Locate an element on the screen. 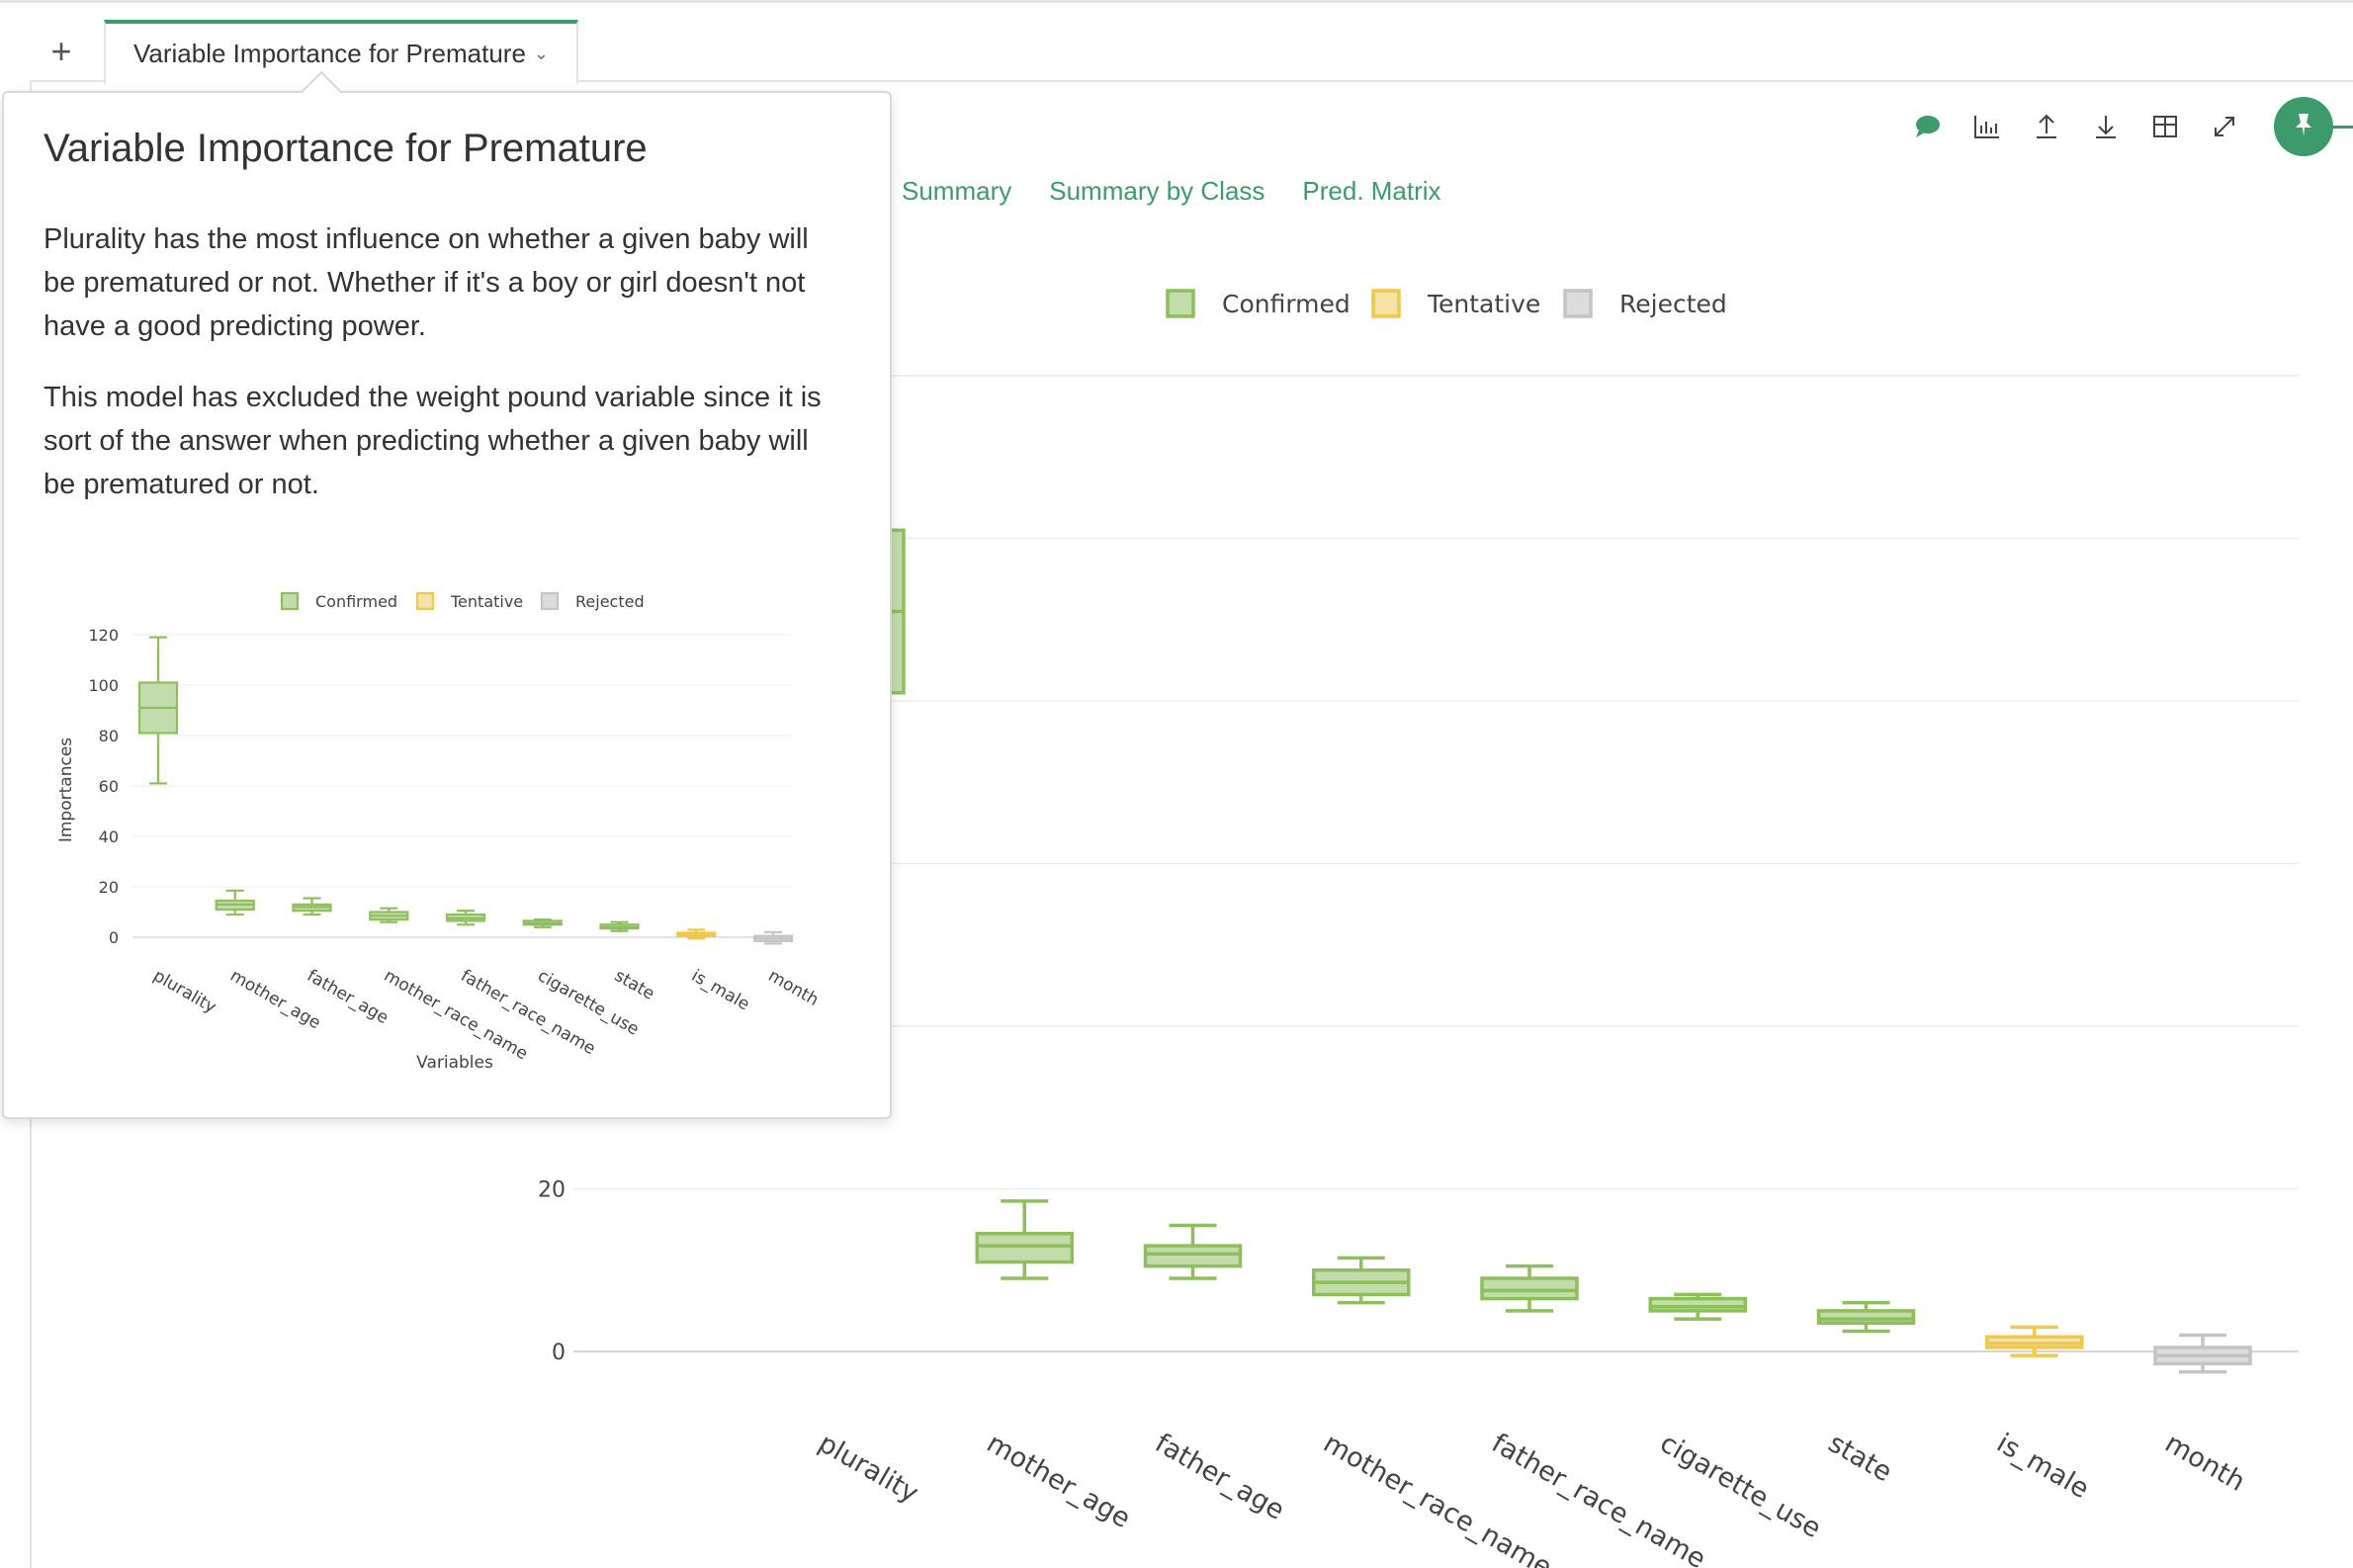 Image resolution: width=2353 pixels, height=1568 pixels. y-axis-title: Importances is located at coordinates (66, 790).